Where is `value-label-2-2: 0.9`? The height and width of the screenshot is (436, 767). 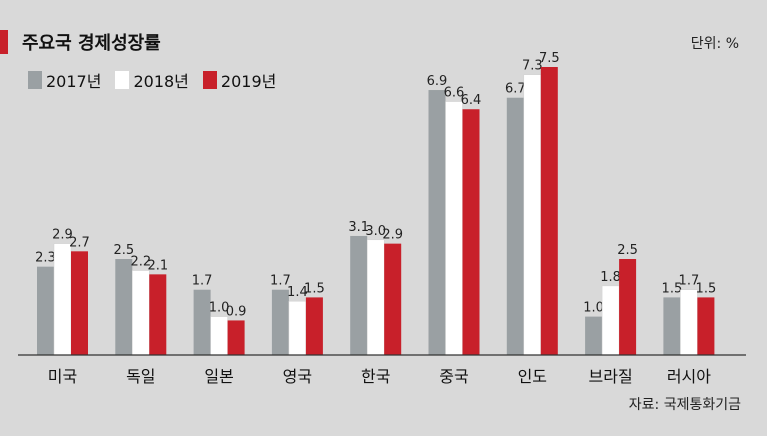 value-label-2-2: 0.9 is located at coordinates (236, 311).